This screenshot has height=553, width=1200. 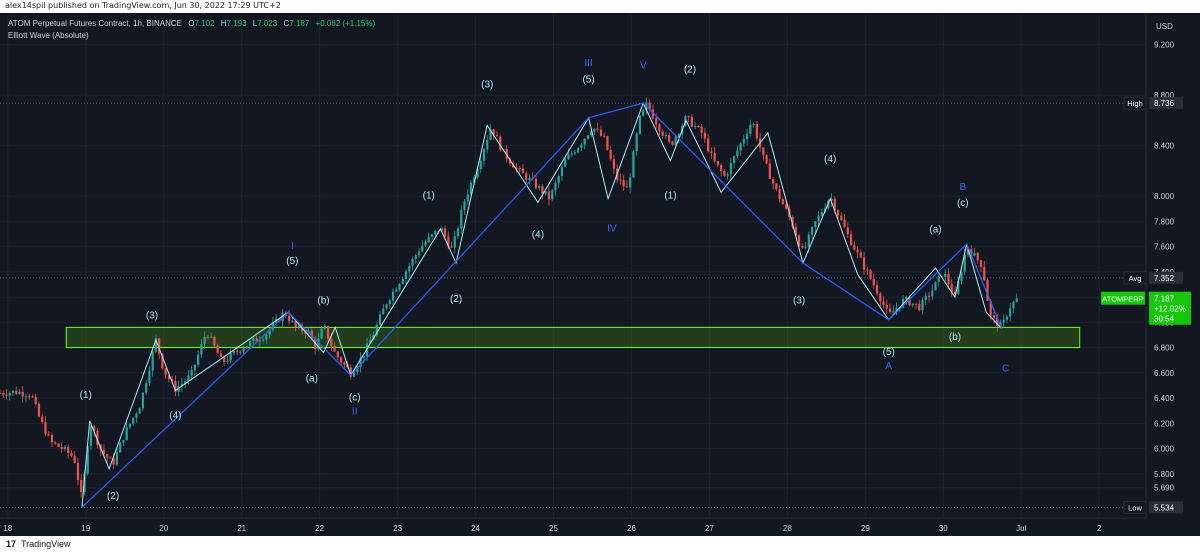 I want to click on avg-badge-label: Avg, so click(x=1135, y=278).